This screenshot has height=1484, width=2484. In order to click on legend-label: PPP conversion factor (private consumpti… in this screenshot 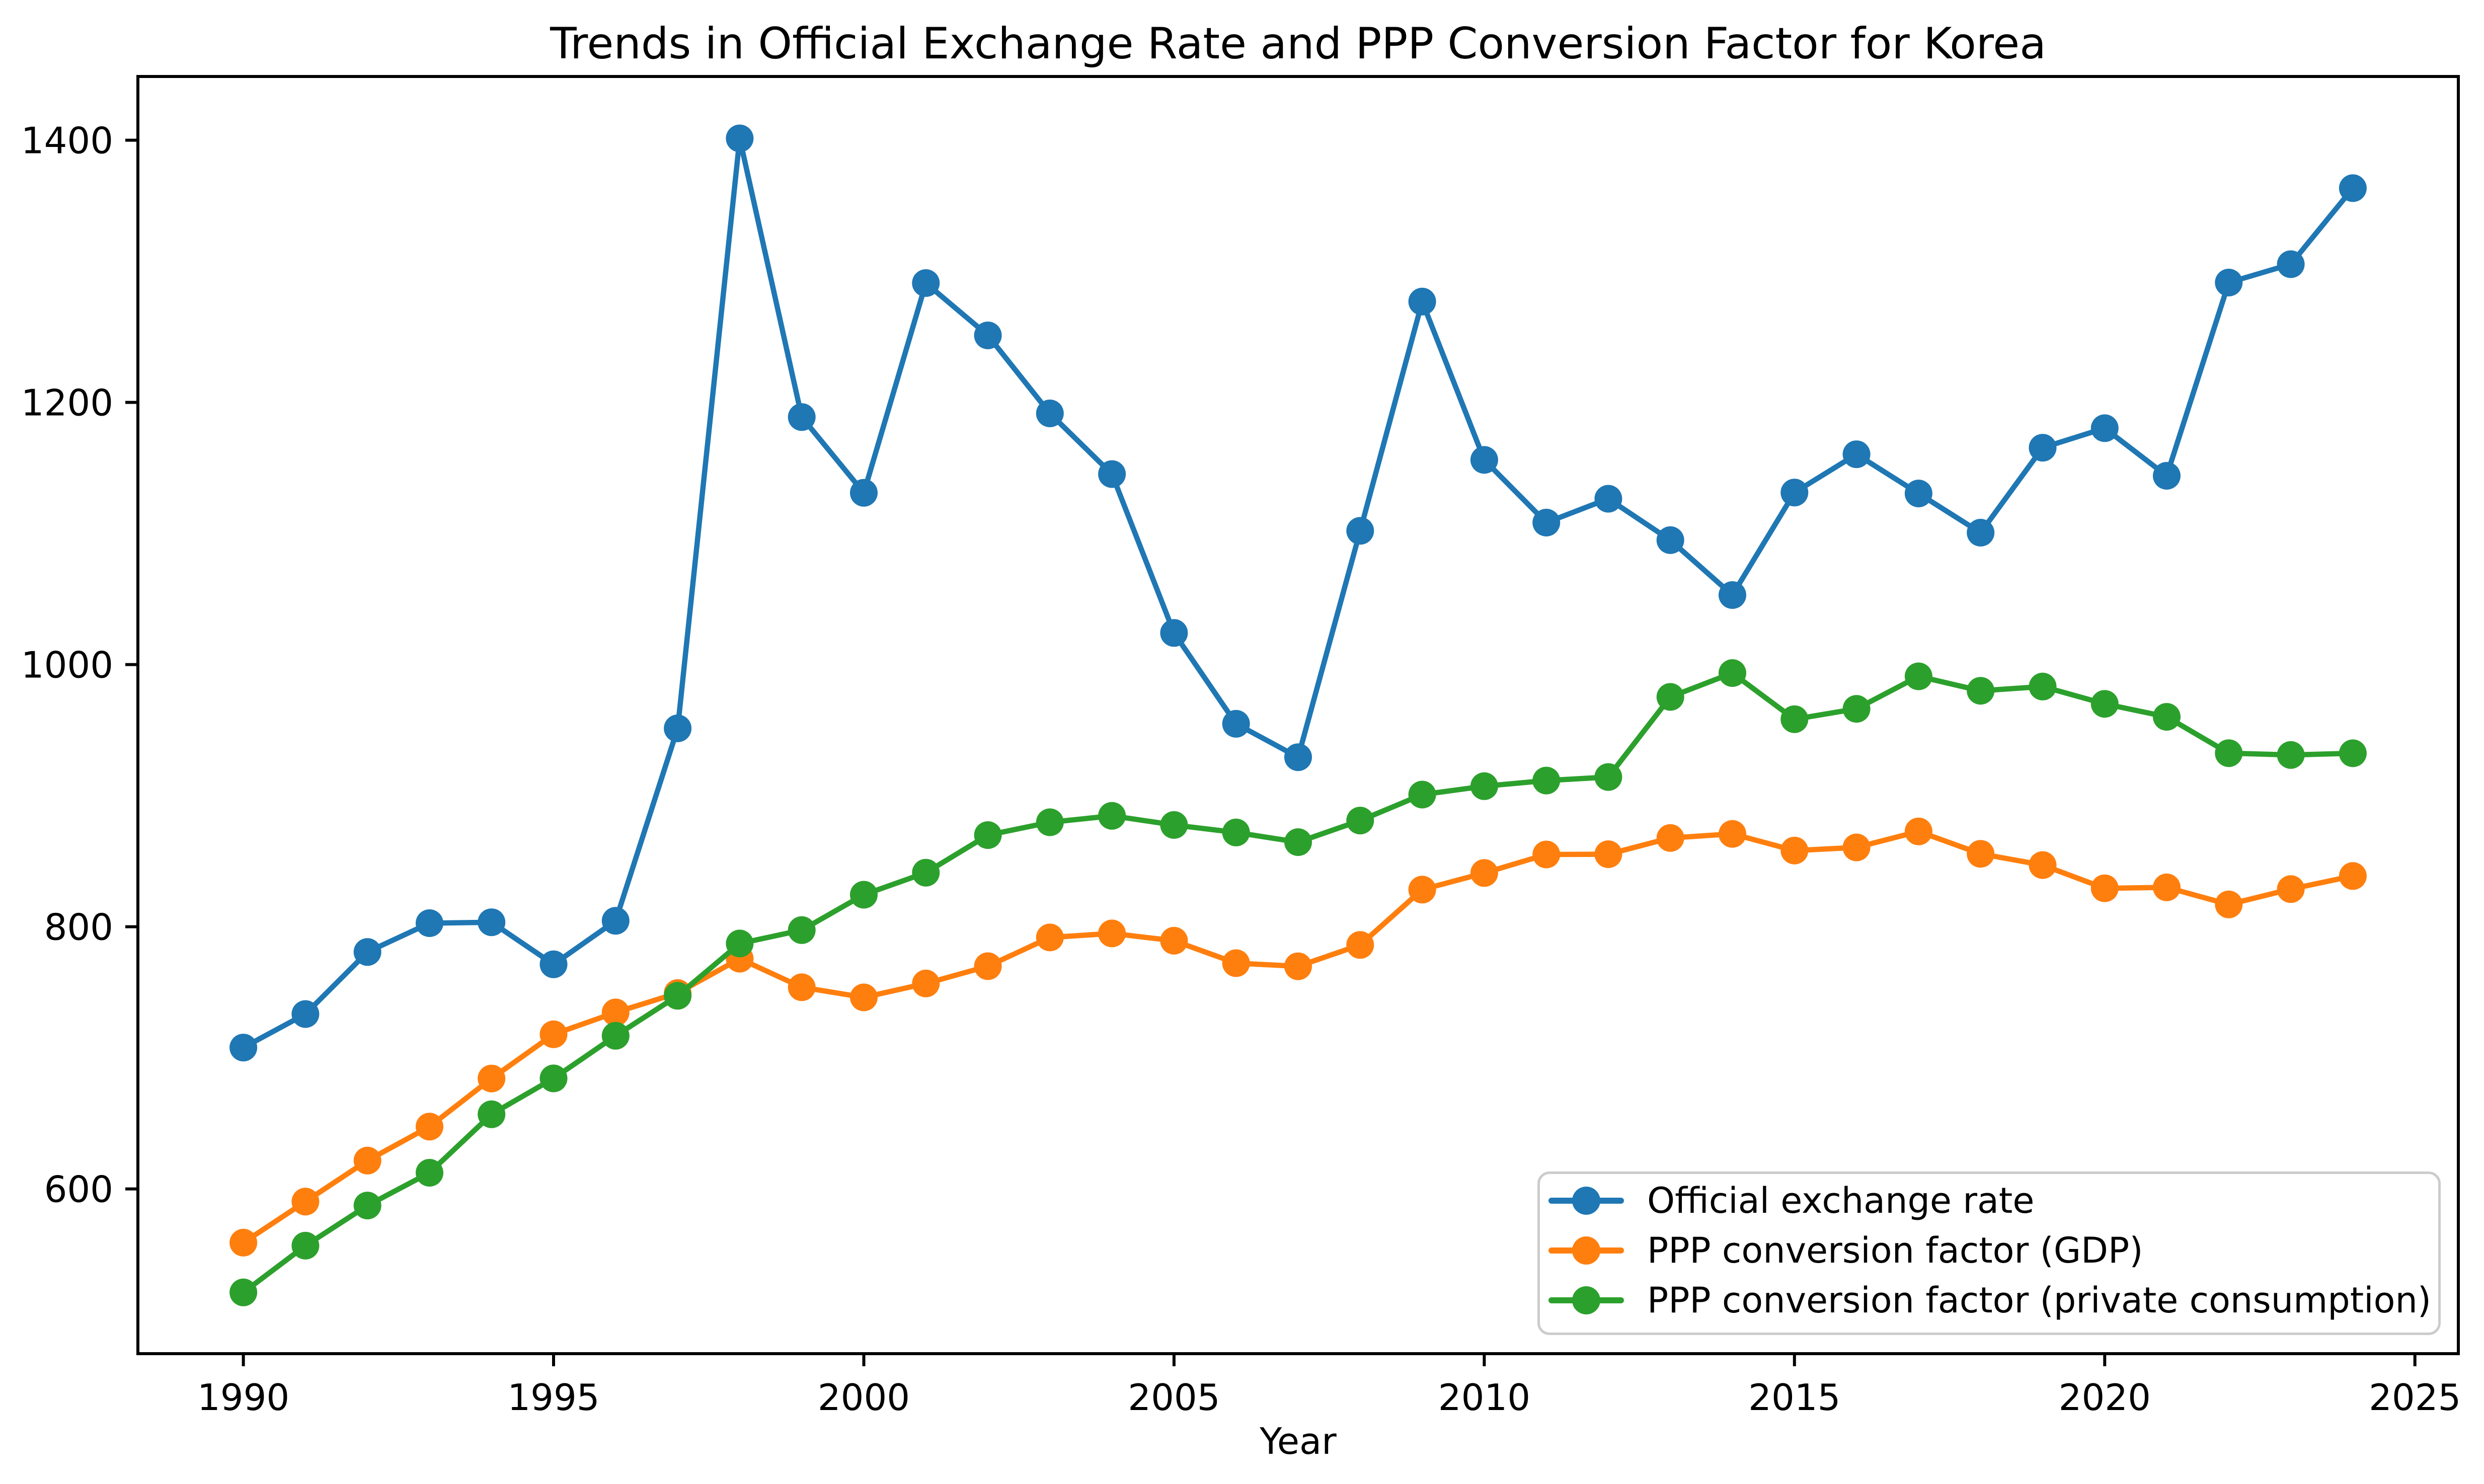, I will do `click(2039, 1300)`.